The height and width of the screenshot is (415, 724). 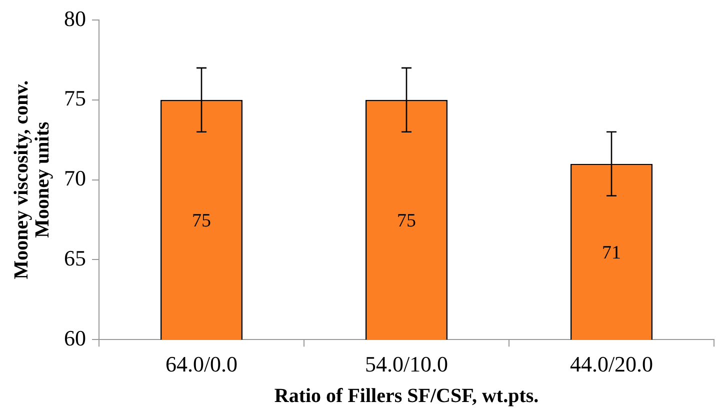 I want to click on y-tick-label: 60, so click(x=75, y=337).